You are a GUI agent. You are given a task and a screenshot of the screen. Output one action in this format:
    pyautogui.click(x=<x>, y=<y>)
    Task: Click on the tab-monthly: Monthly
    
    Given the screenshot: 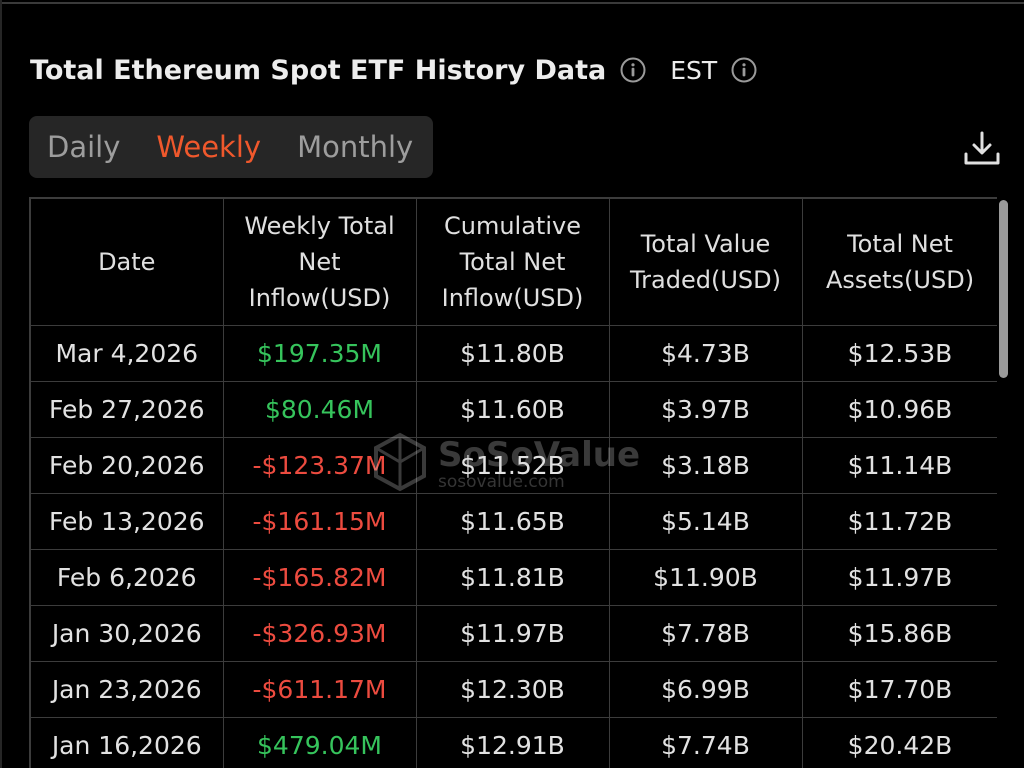 What is the action you would take?
    pyautogui.click(x=355, y=147)
    